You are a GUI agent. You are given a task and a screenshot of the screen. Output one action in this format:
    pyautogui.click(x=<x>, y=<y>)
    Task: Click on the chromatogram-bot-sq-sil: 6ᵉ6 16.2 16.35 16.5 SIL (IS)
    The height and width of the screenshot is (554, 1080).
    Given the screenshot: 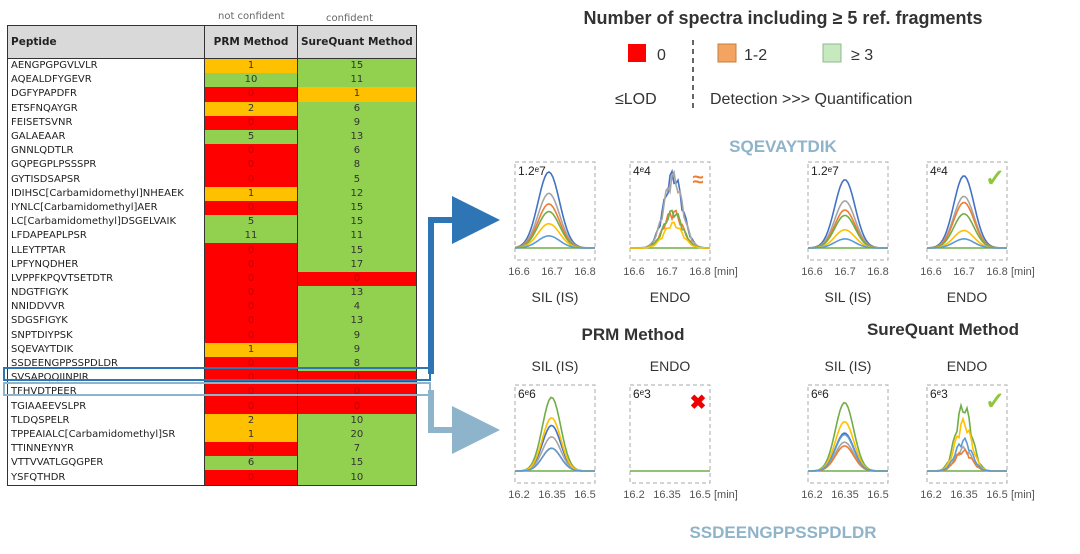 What is the action you would take?
    pyautogui.click(x=844, y=429)
    